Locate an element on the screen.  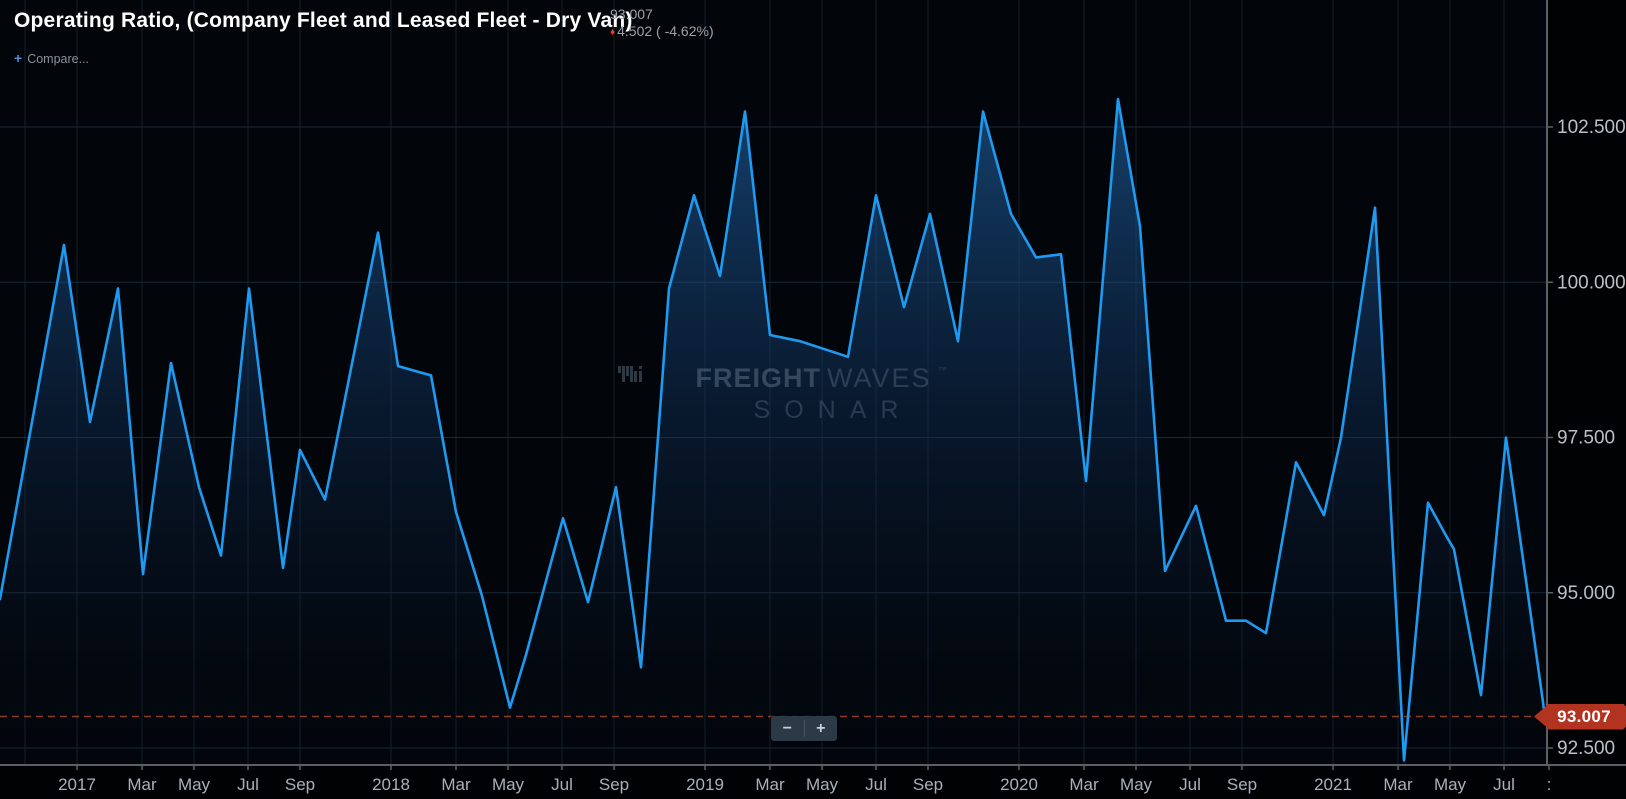
header-last-value: 93.007 is located at coordinates (631, 14).